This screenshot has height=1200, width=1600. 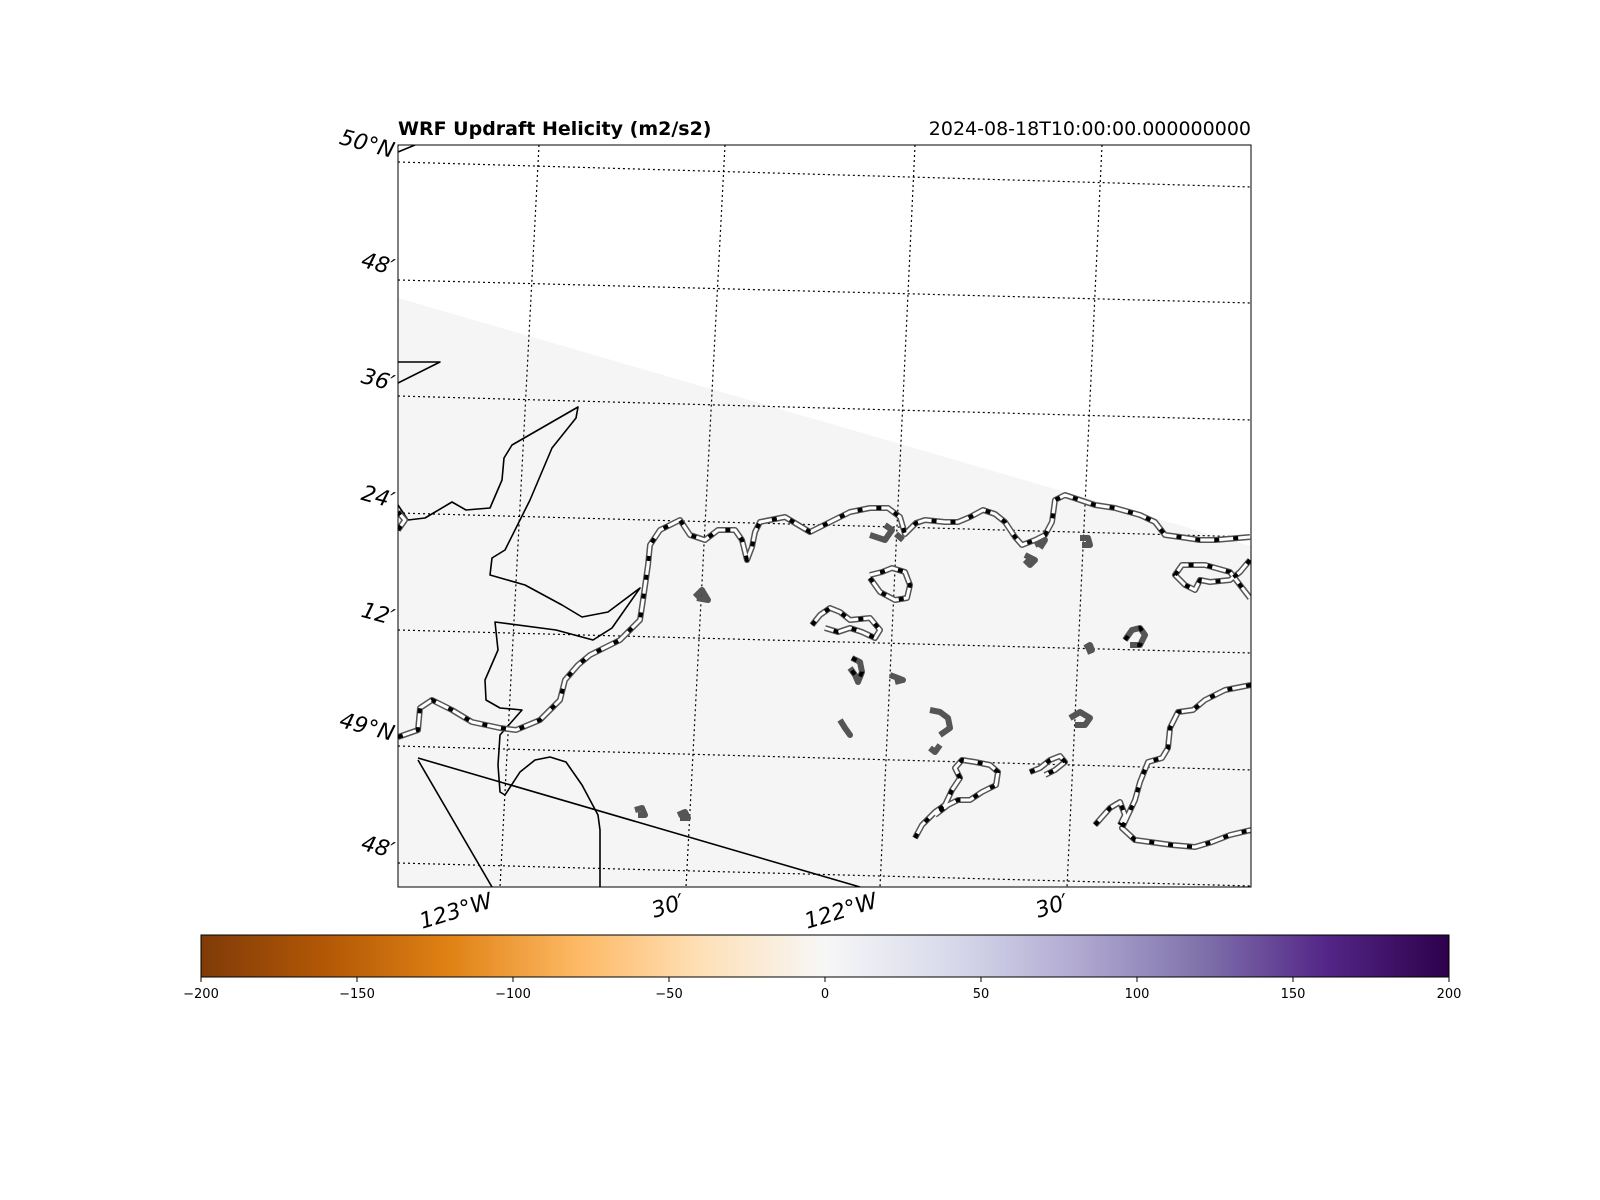 What do you see at coordinates (457, 912) in the screenshot?
I see `lon-label: 123°W` at bounding box center [457, 912].